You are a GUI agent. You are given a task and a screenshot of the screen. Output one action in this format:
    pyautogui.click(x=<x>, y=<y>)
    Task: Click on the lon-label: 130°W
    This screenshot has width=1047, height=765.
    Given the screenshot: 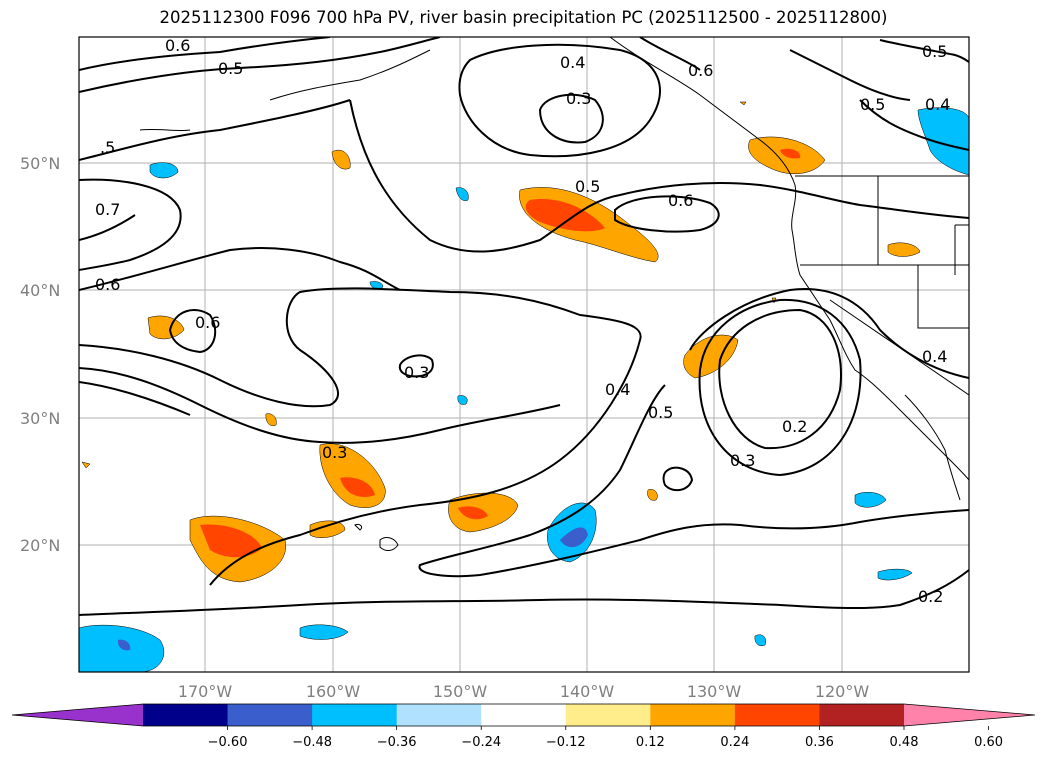 What is the action you would take?
    pyautogui.click(x=714, y=691)
    